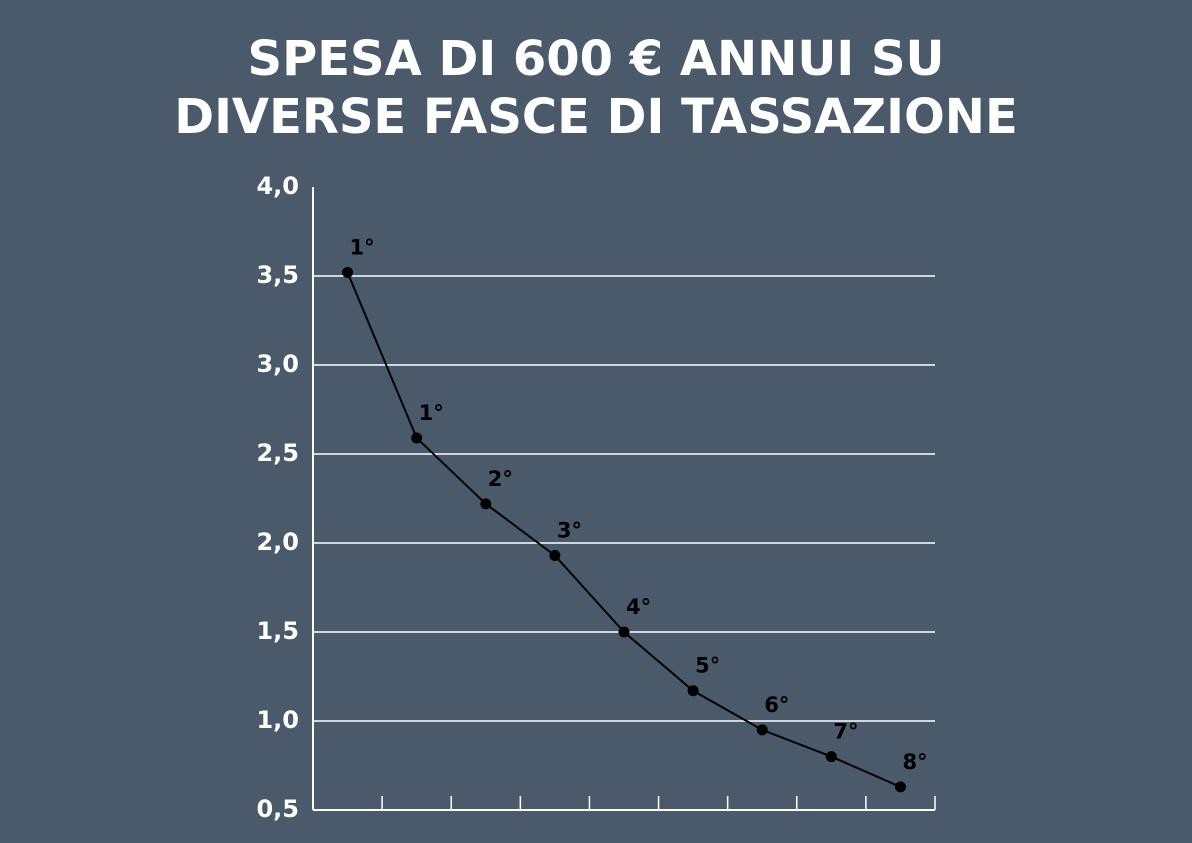 The image size is (1192, 843). What do you see at coordinates (500, 479) in the screenshot?
I see `point-label: 2°` at bounding box center [500, 479].